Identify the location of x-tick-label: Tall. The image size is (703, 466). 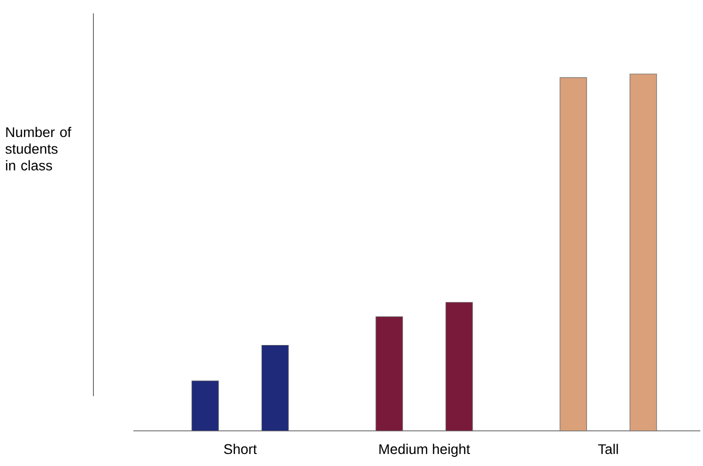
(608, 449).